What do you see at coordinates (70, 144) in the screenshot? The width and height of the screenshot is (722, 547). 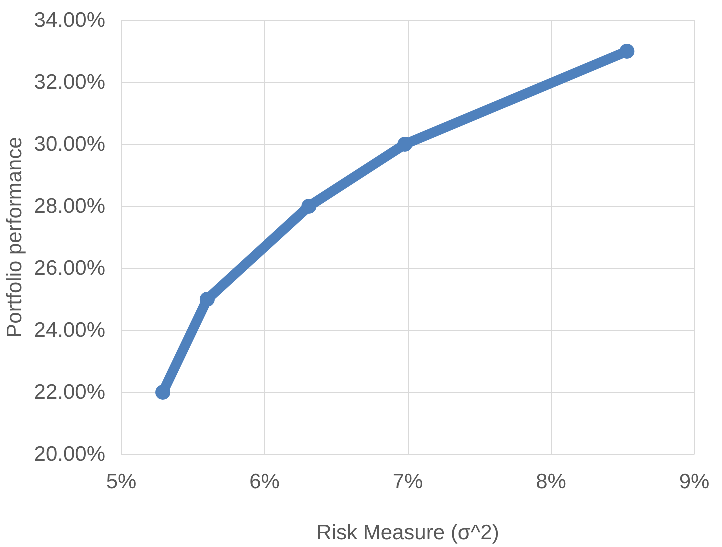 I see `y-tick-label: 30.00%` at bounding box center [70, 144].